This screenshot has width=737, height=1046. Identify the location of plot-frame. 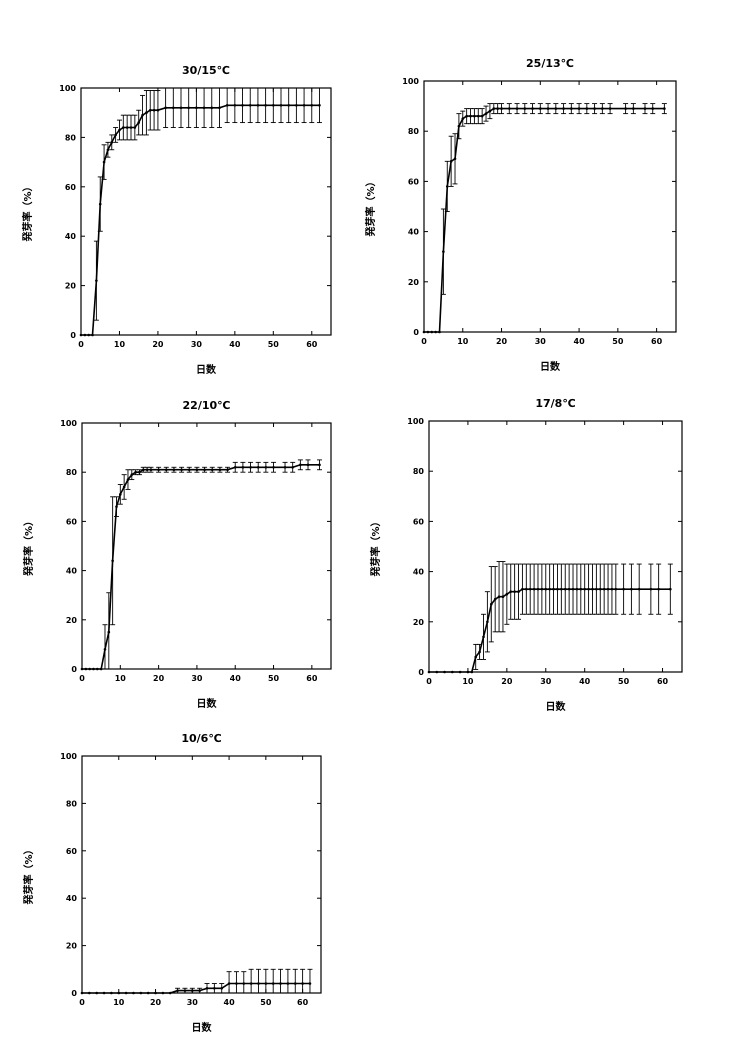
(206, 211).